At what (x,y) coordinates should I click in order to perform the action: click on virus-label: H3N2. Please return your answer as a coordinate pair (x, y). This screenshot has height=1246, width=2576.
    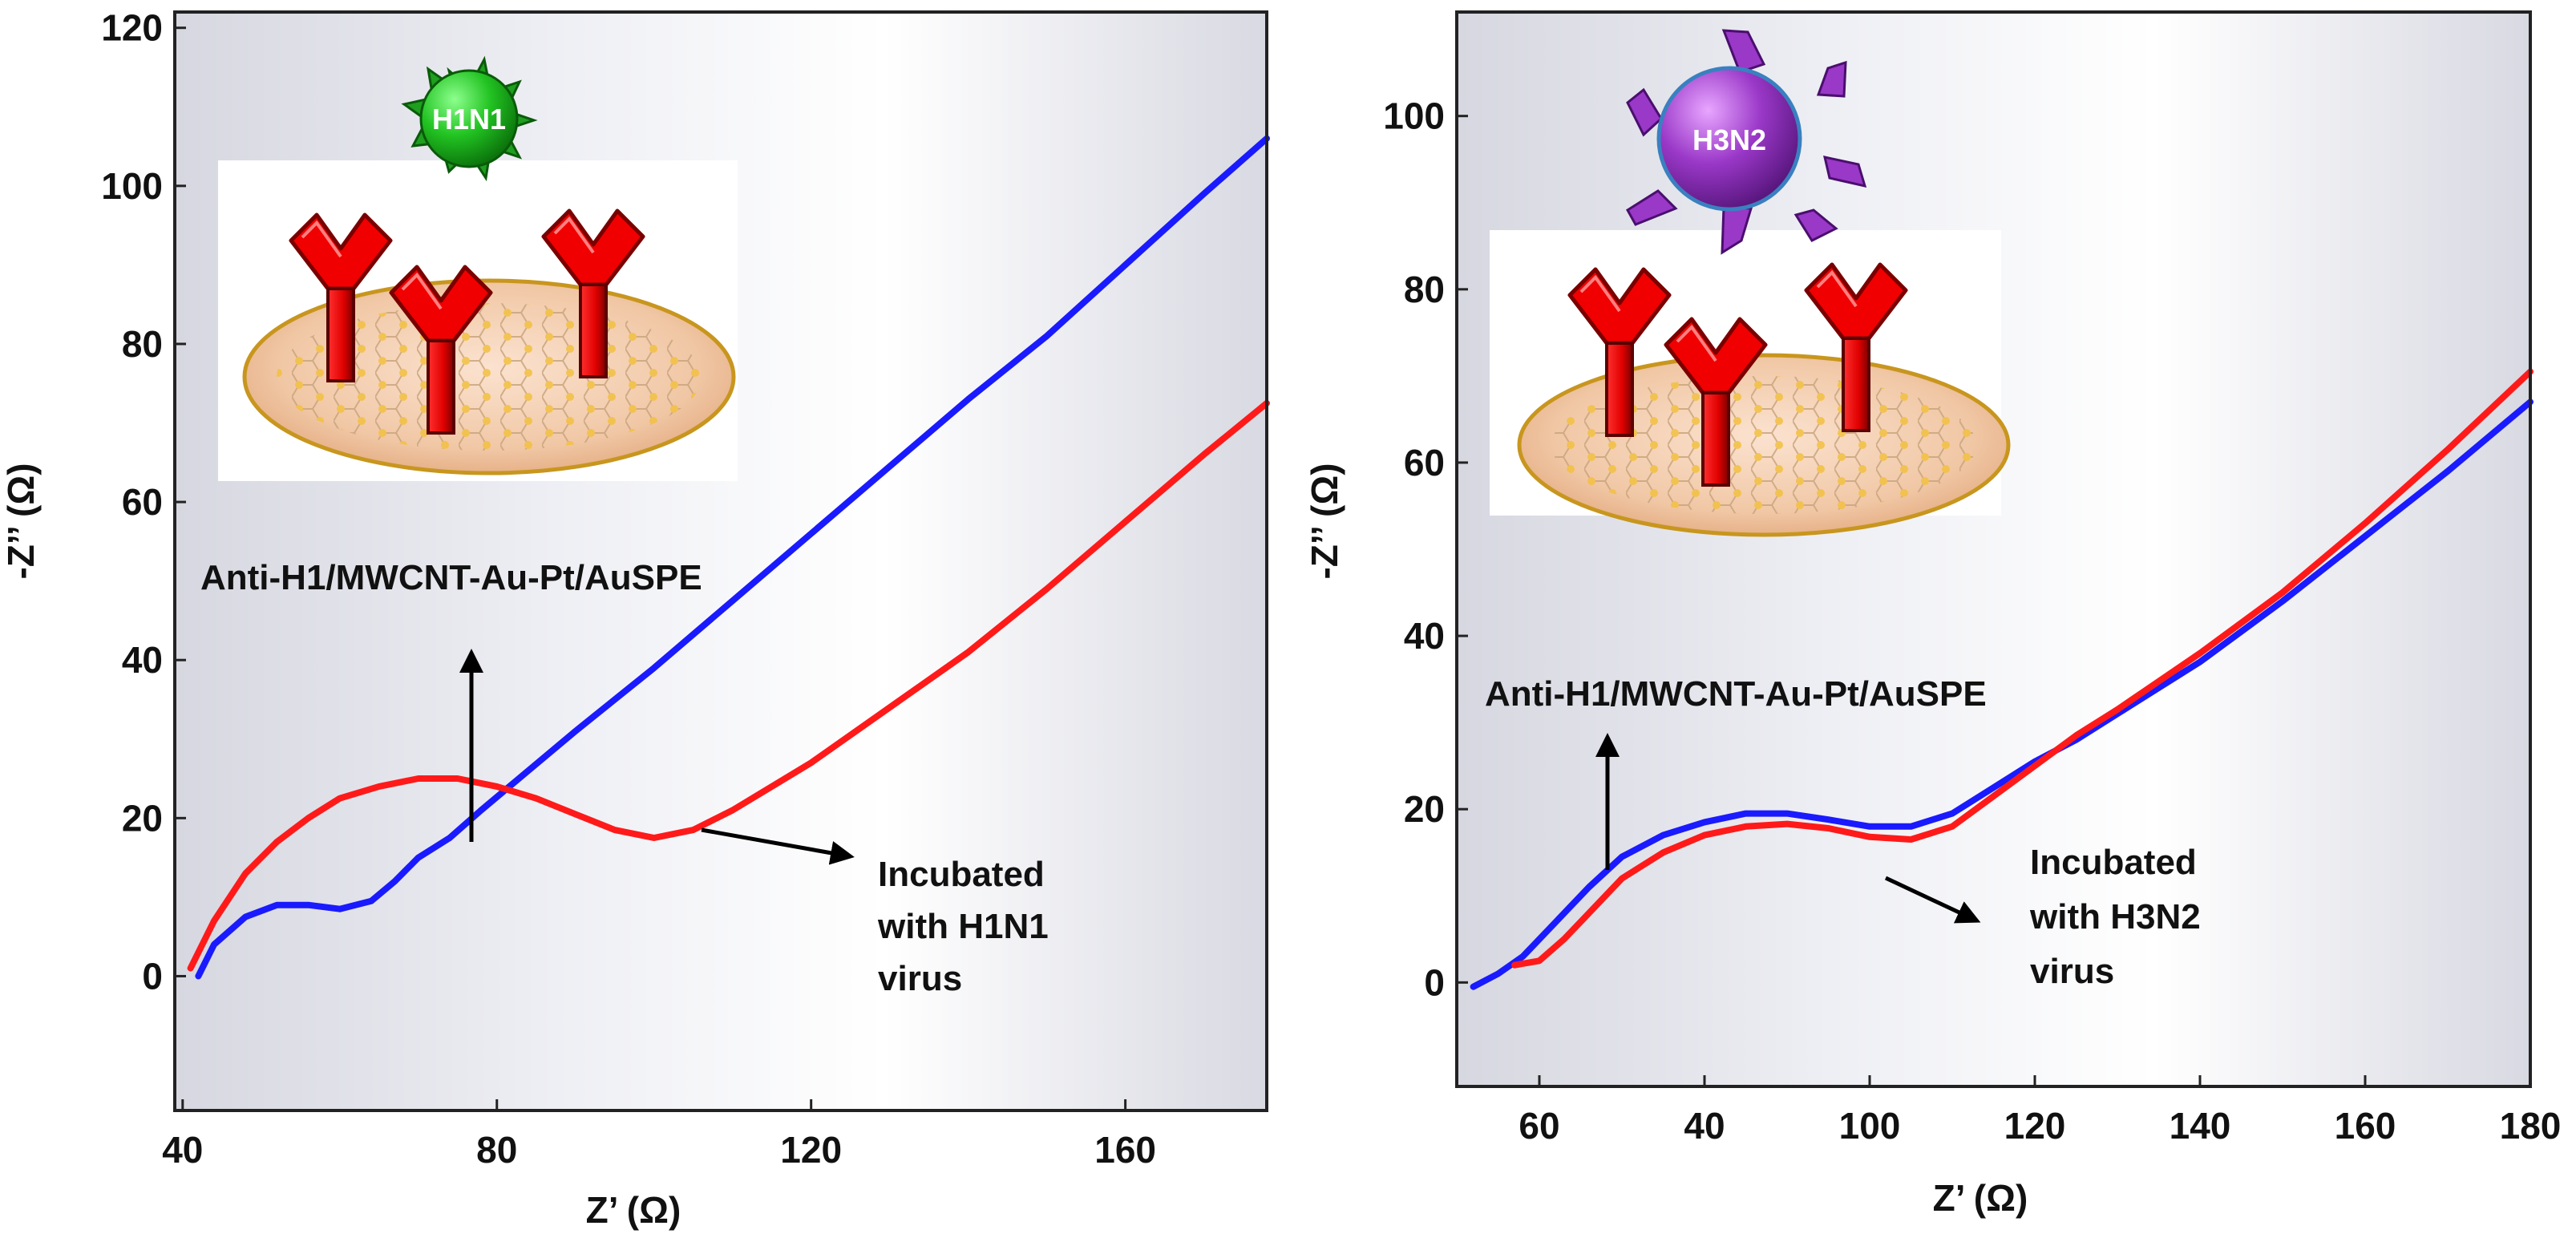
    Looking at the image, I should click on (1729, 139).